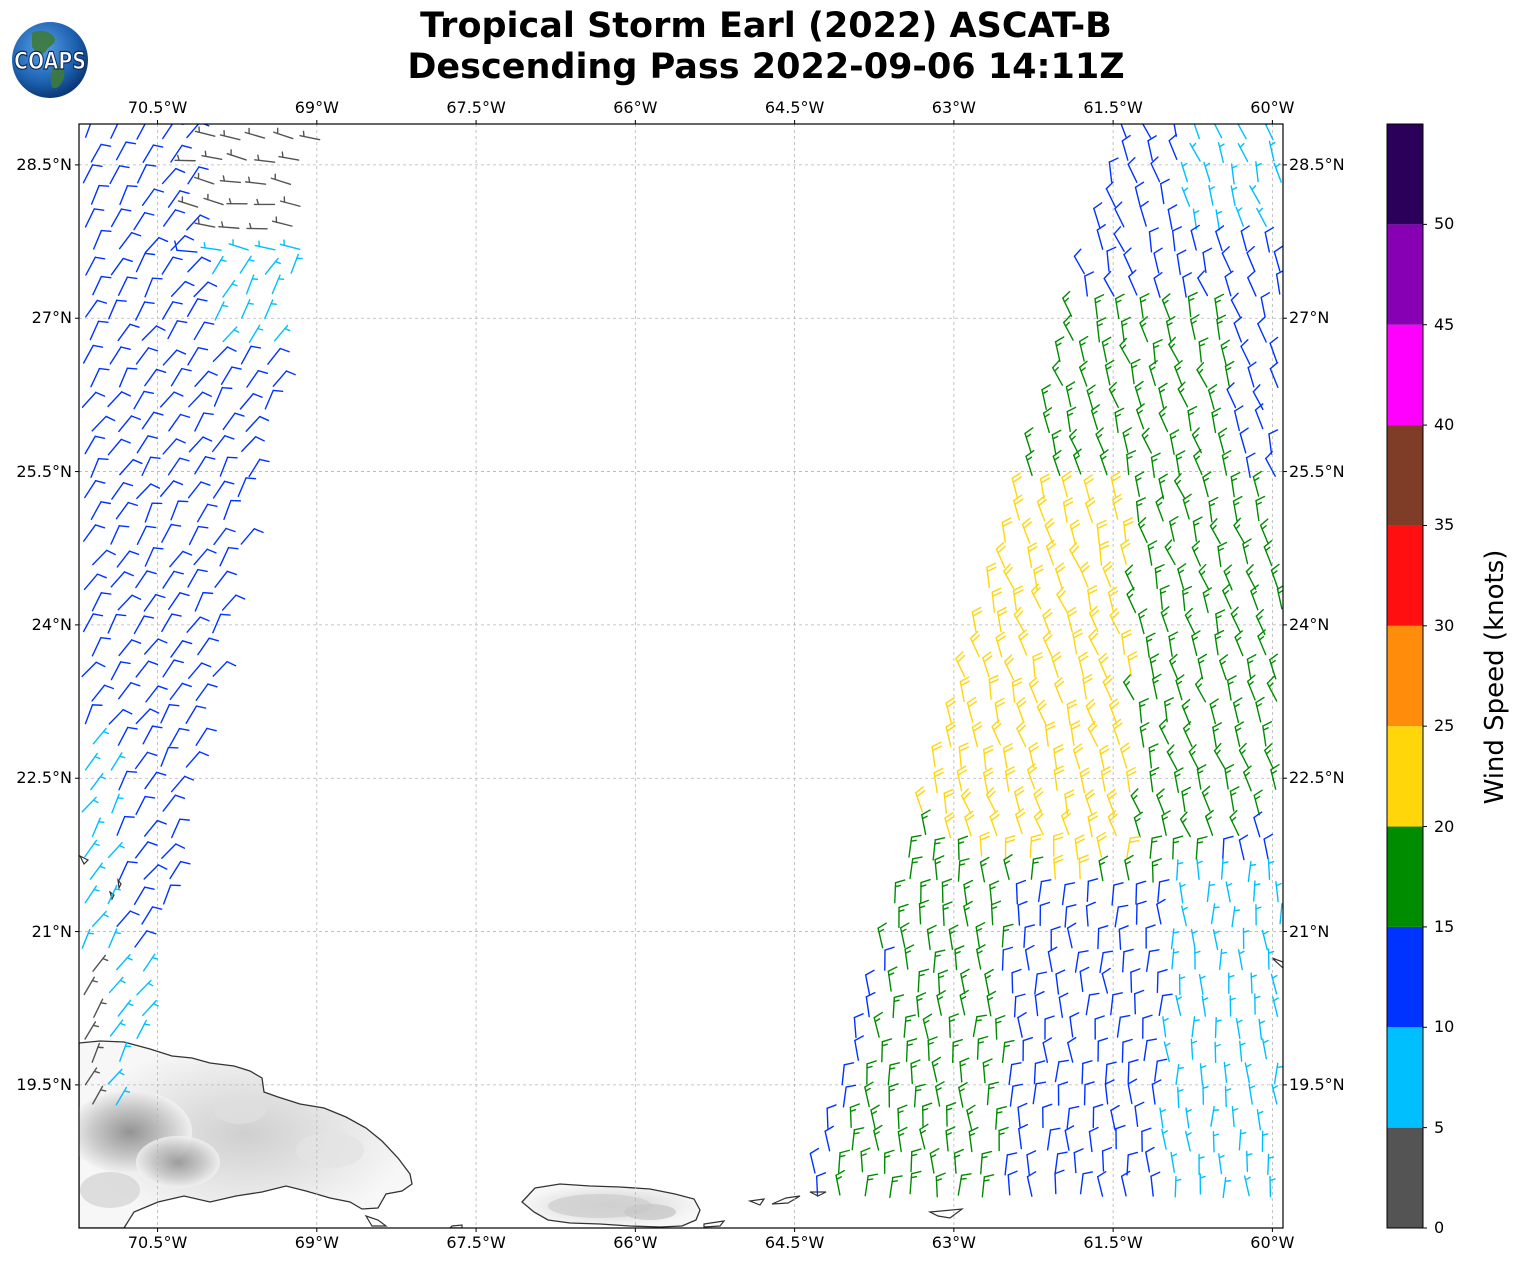  I want to click on lon-label-top: 63°W, so click(953, 107).